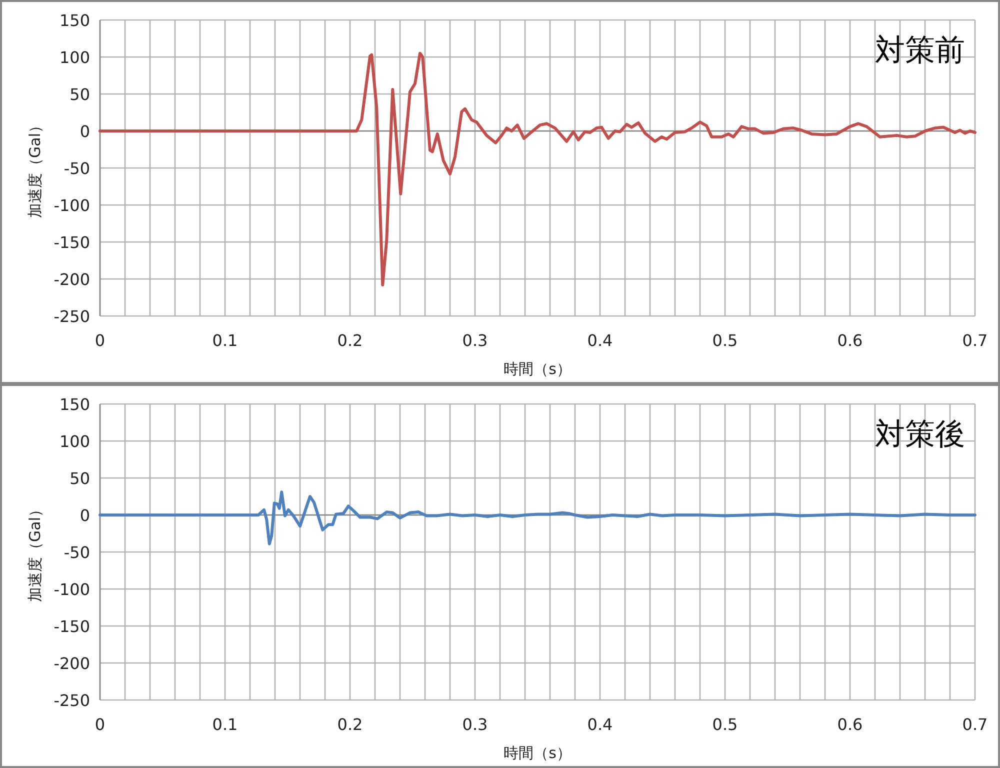  What do you see at coordinates (537, 518) in the screenshot?
I see `line-series` at bounding box center [537, 518].